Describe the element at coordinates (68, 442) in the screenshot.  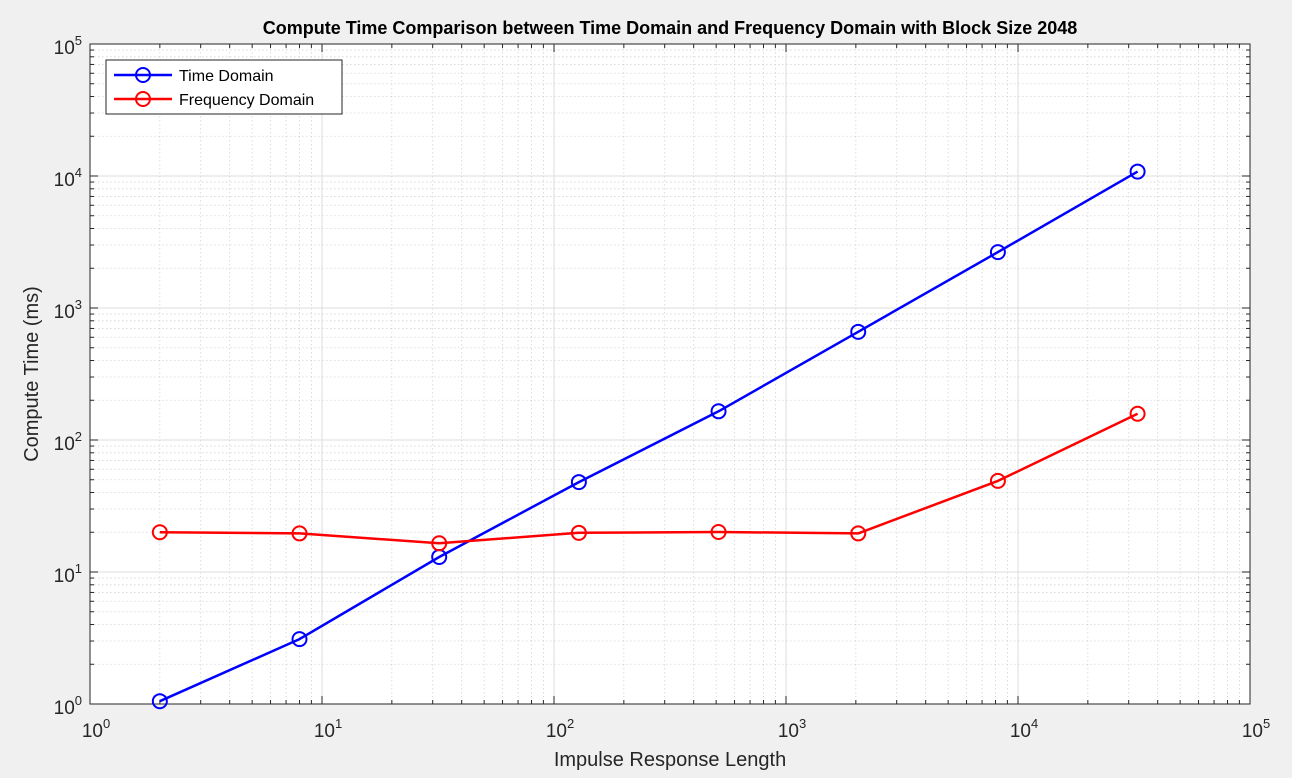
I see `y-tick-label: 10²` at that location.